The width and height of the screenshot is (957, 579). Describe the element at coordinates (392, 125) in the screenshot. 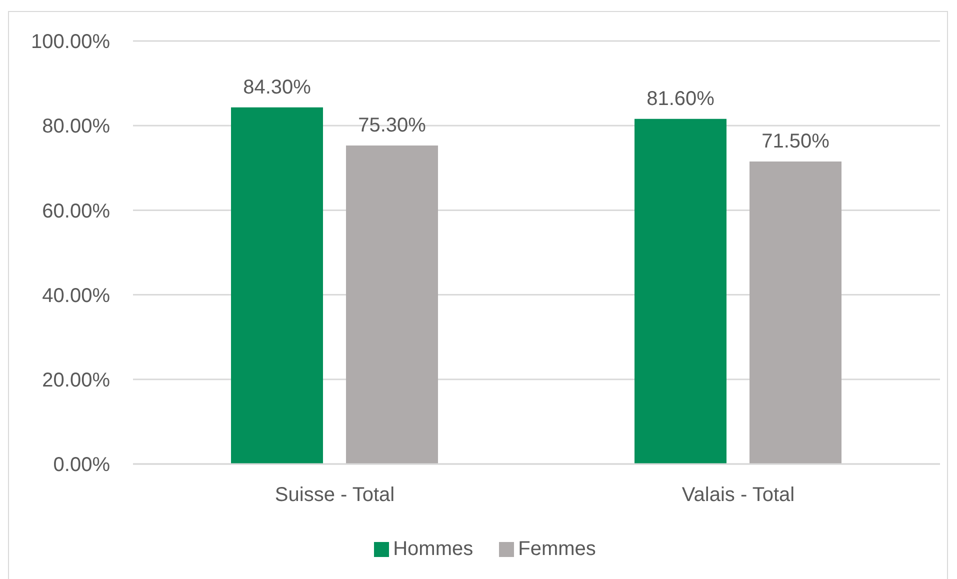

I see `data-label: 75.30%` at that location.